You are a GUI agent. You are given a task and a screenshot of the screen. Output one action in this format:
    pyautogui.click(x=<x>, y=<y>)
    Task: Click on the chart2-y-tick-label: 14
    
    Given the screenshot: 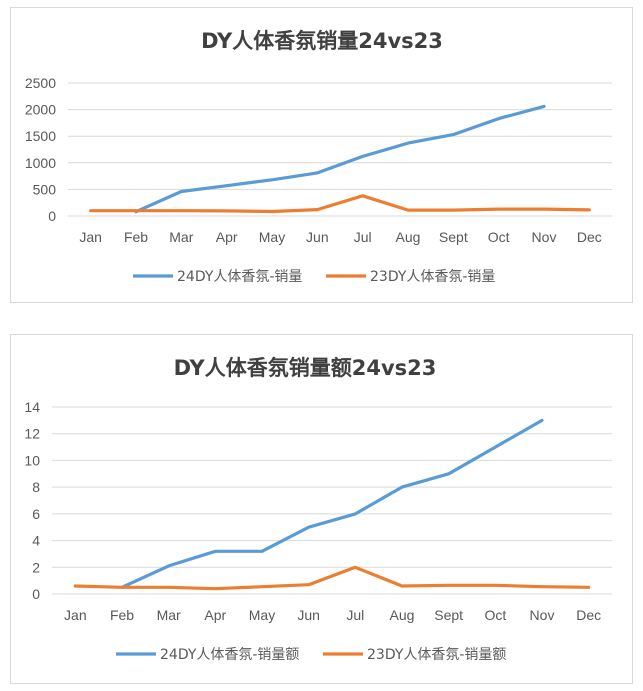 What is the action you would take?
    pyautogui.click(x=32, y=407)
    